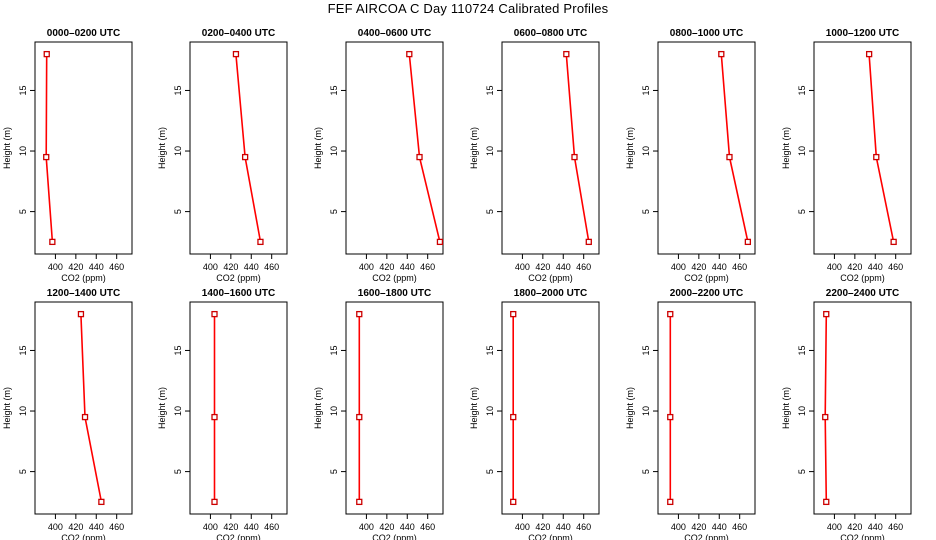 The height and width of the screenshot is (540, 936). What do you see at coordinates (862, 293) in the screenshot?
I see `panel-title: 2200–2400 UTC` at bounding box center [862, 293].